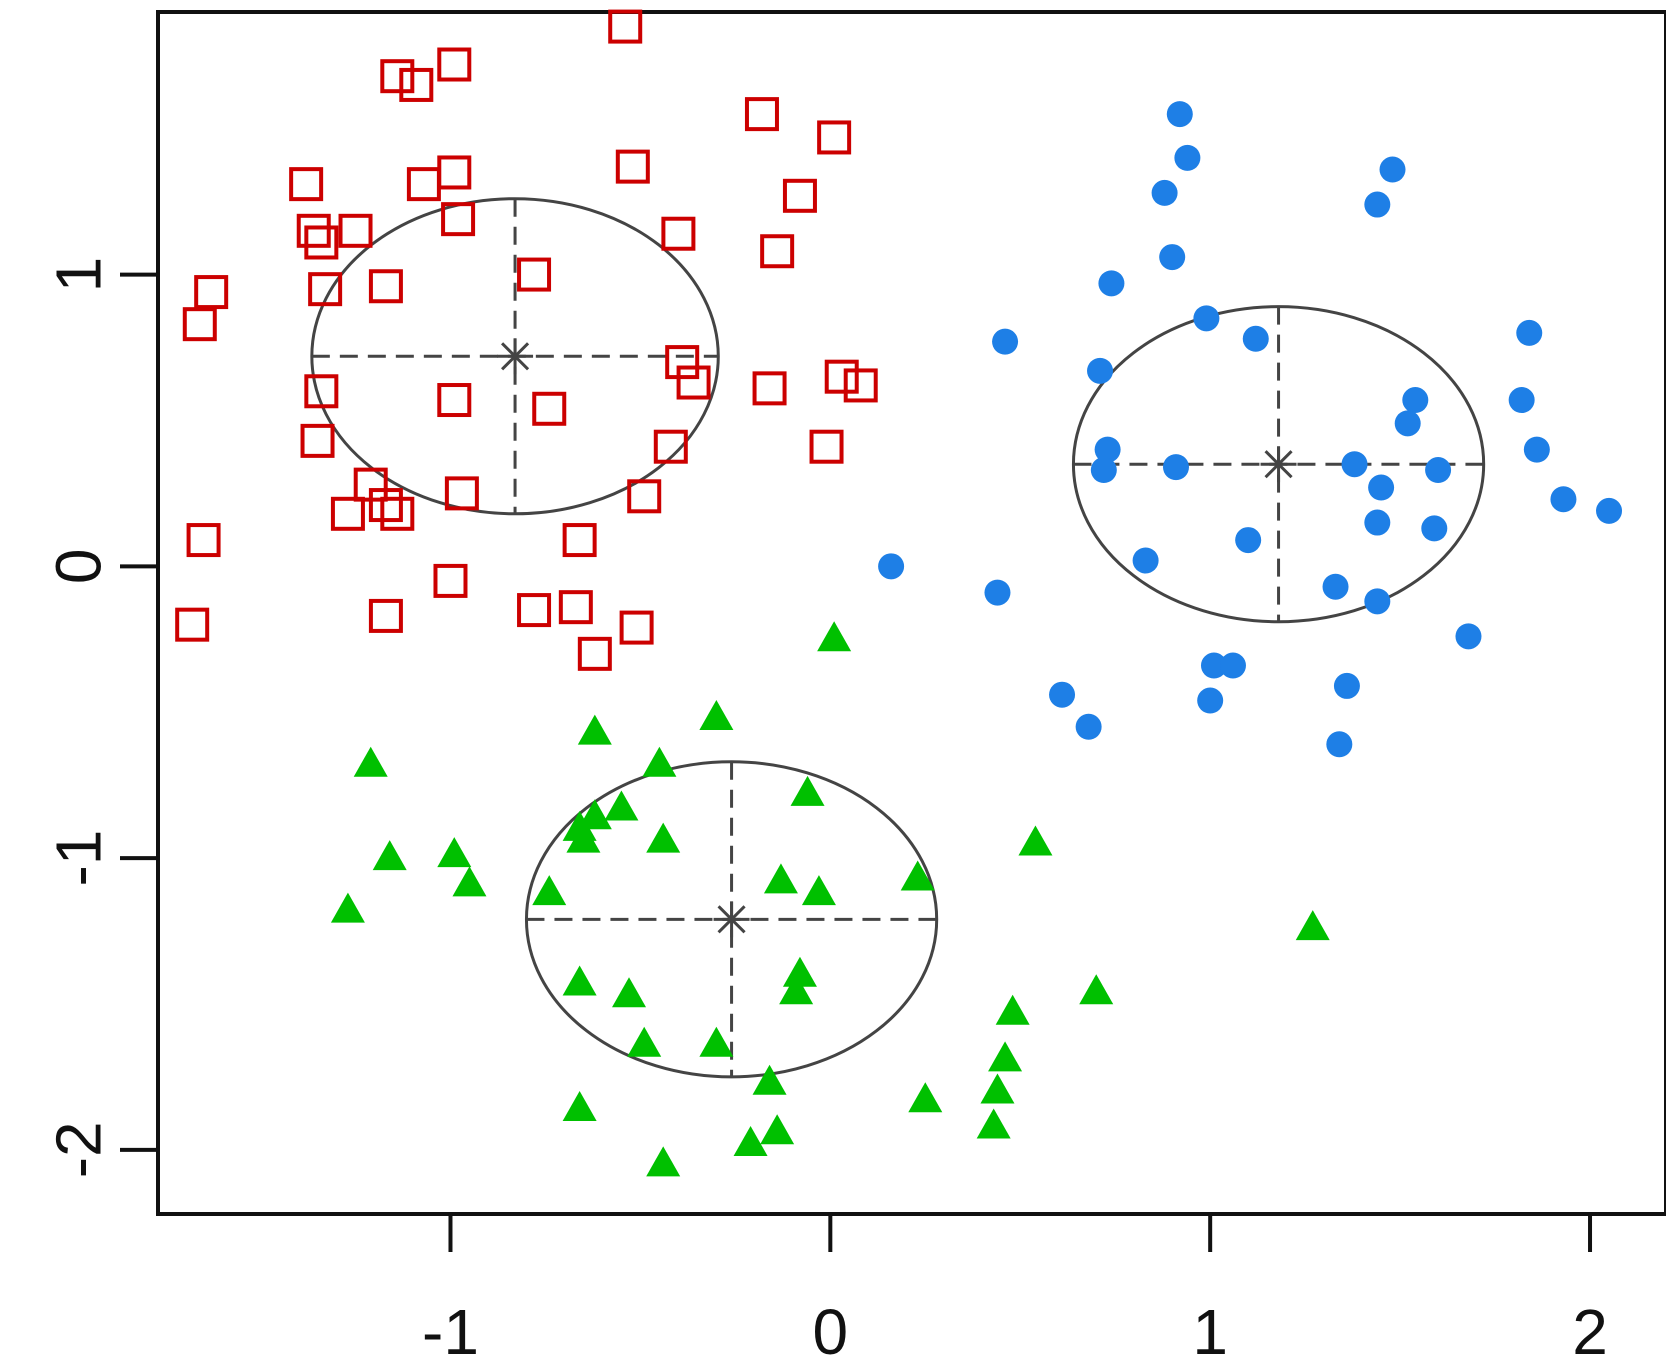  Describe the element at coordinates (1210, 1332) in the screenshot. I see `x-tick-label: 1` at that location.